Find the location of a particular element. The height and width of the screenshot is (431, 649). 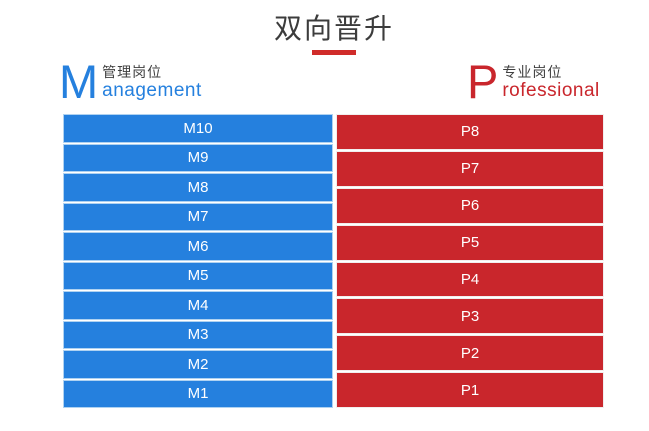

bar-m5: M5 is located at coordinates (198, 275).